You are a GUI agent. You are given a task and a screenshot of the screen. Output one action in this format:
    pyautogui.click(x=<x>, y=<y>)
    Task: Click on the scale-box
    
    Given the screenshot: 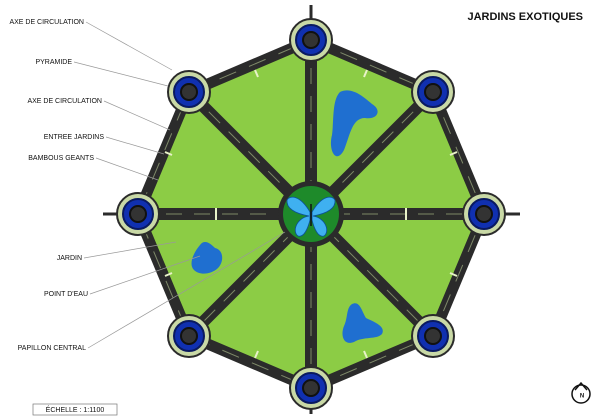 What is the action you would take?
    pyautogui.click(x=75, y=409)
    